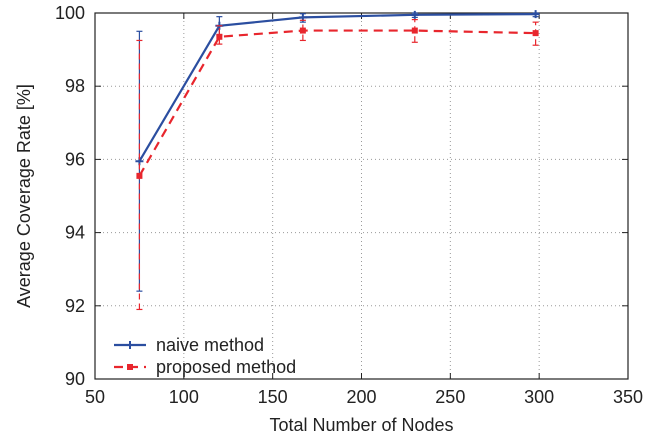 The height and width of the screenshot is (438, 653). Describe the element at coordinates (361, 397) in the screenshot. I see `x-tick-label: 200` at that location.